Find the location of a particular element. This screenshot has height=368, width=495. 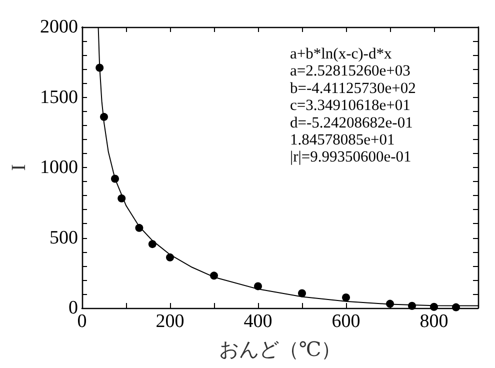

annotation: |r|=9.99350600e-01 is located at coordinates (351, 157).